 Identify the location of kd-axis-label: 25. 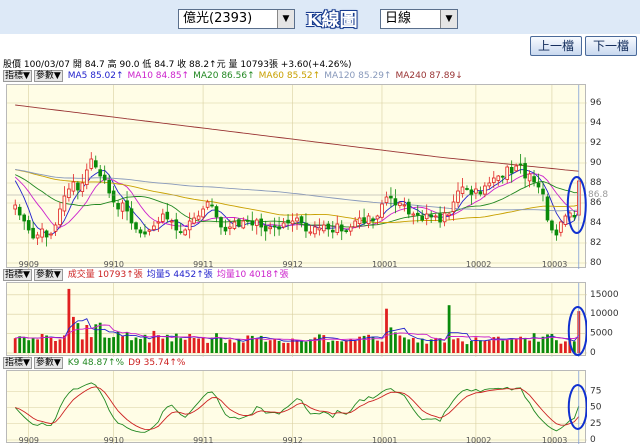
(595, 424).